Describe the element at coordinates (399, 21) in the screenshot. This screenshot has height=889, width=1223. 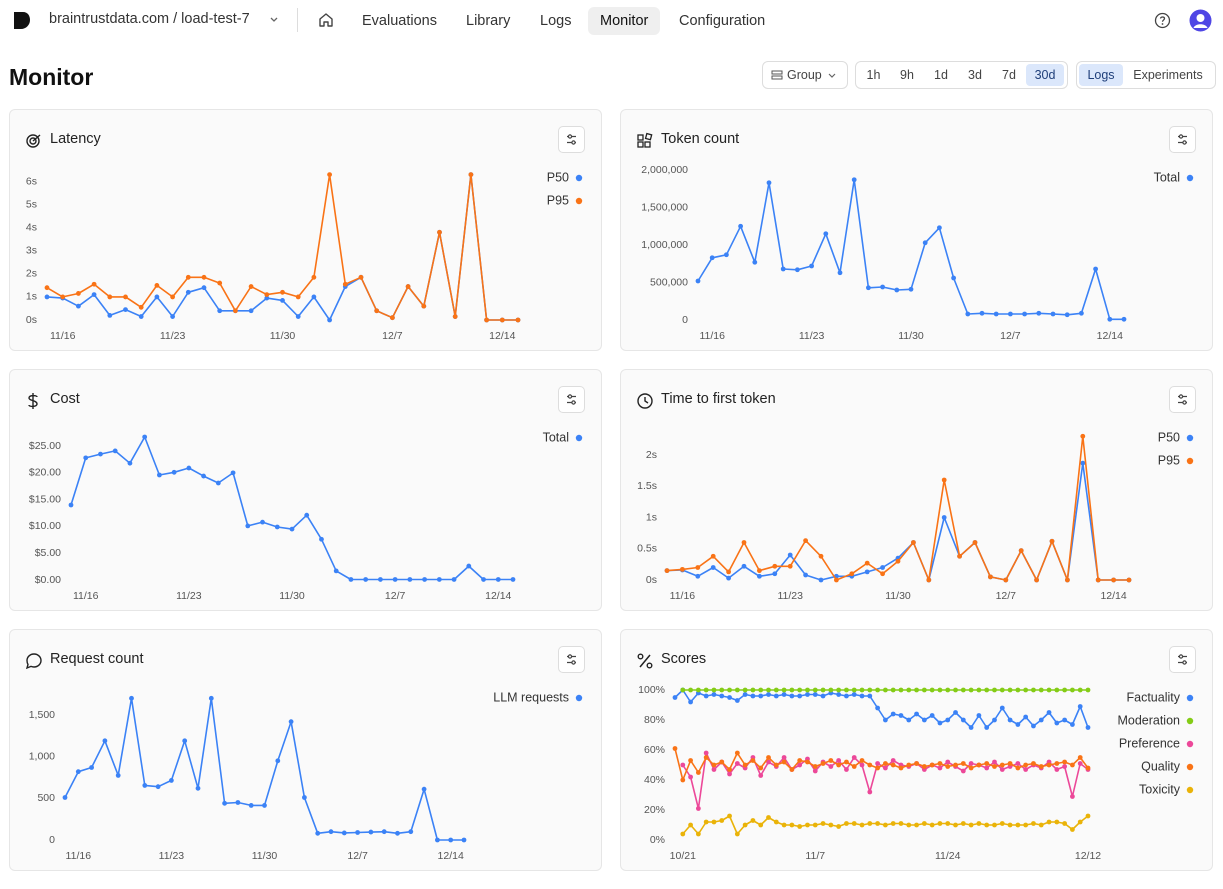
I see `nav-link: Evaluations` at that location.